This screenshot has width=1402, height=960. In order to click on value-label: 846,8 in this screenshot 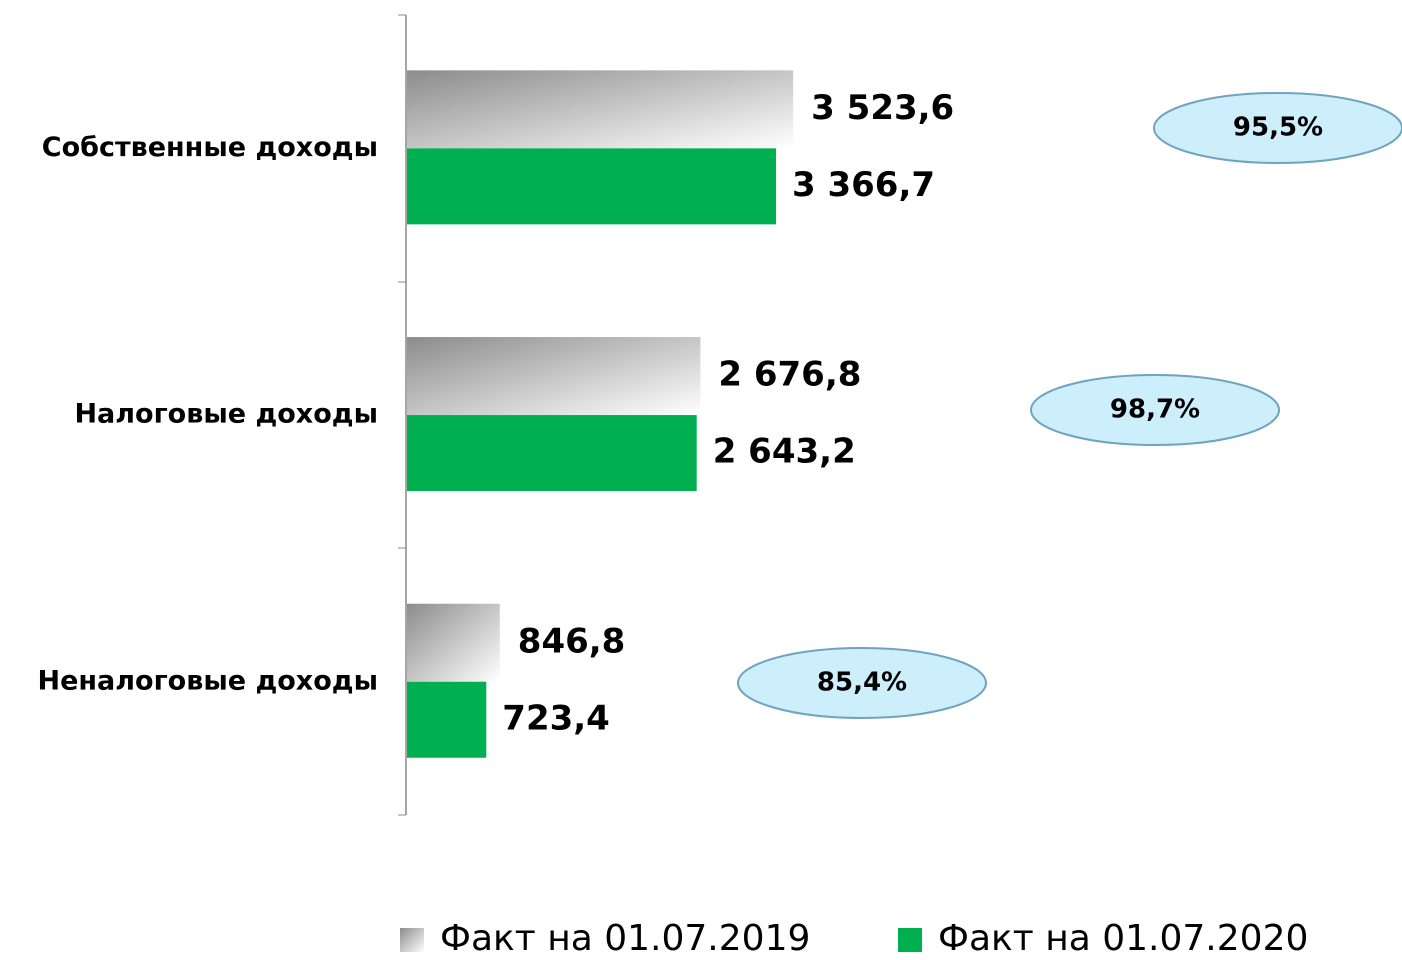, I will do `click(572, 641)`.